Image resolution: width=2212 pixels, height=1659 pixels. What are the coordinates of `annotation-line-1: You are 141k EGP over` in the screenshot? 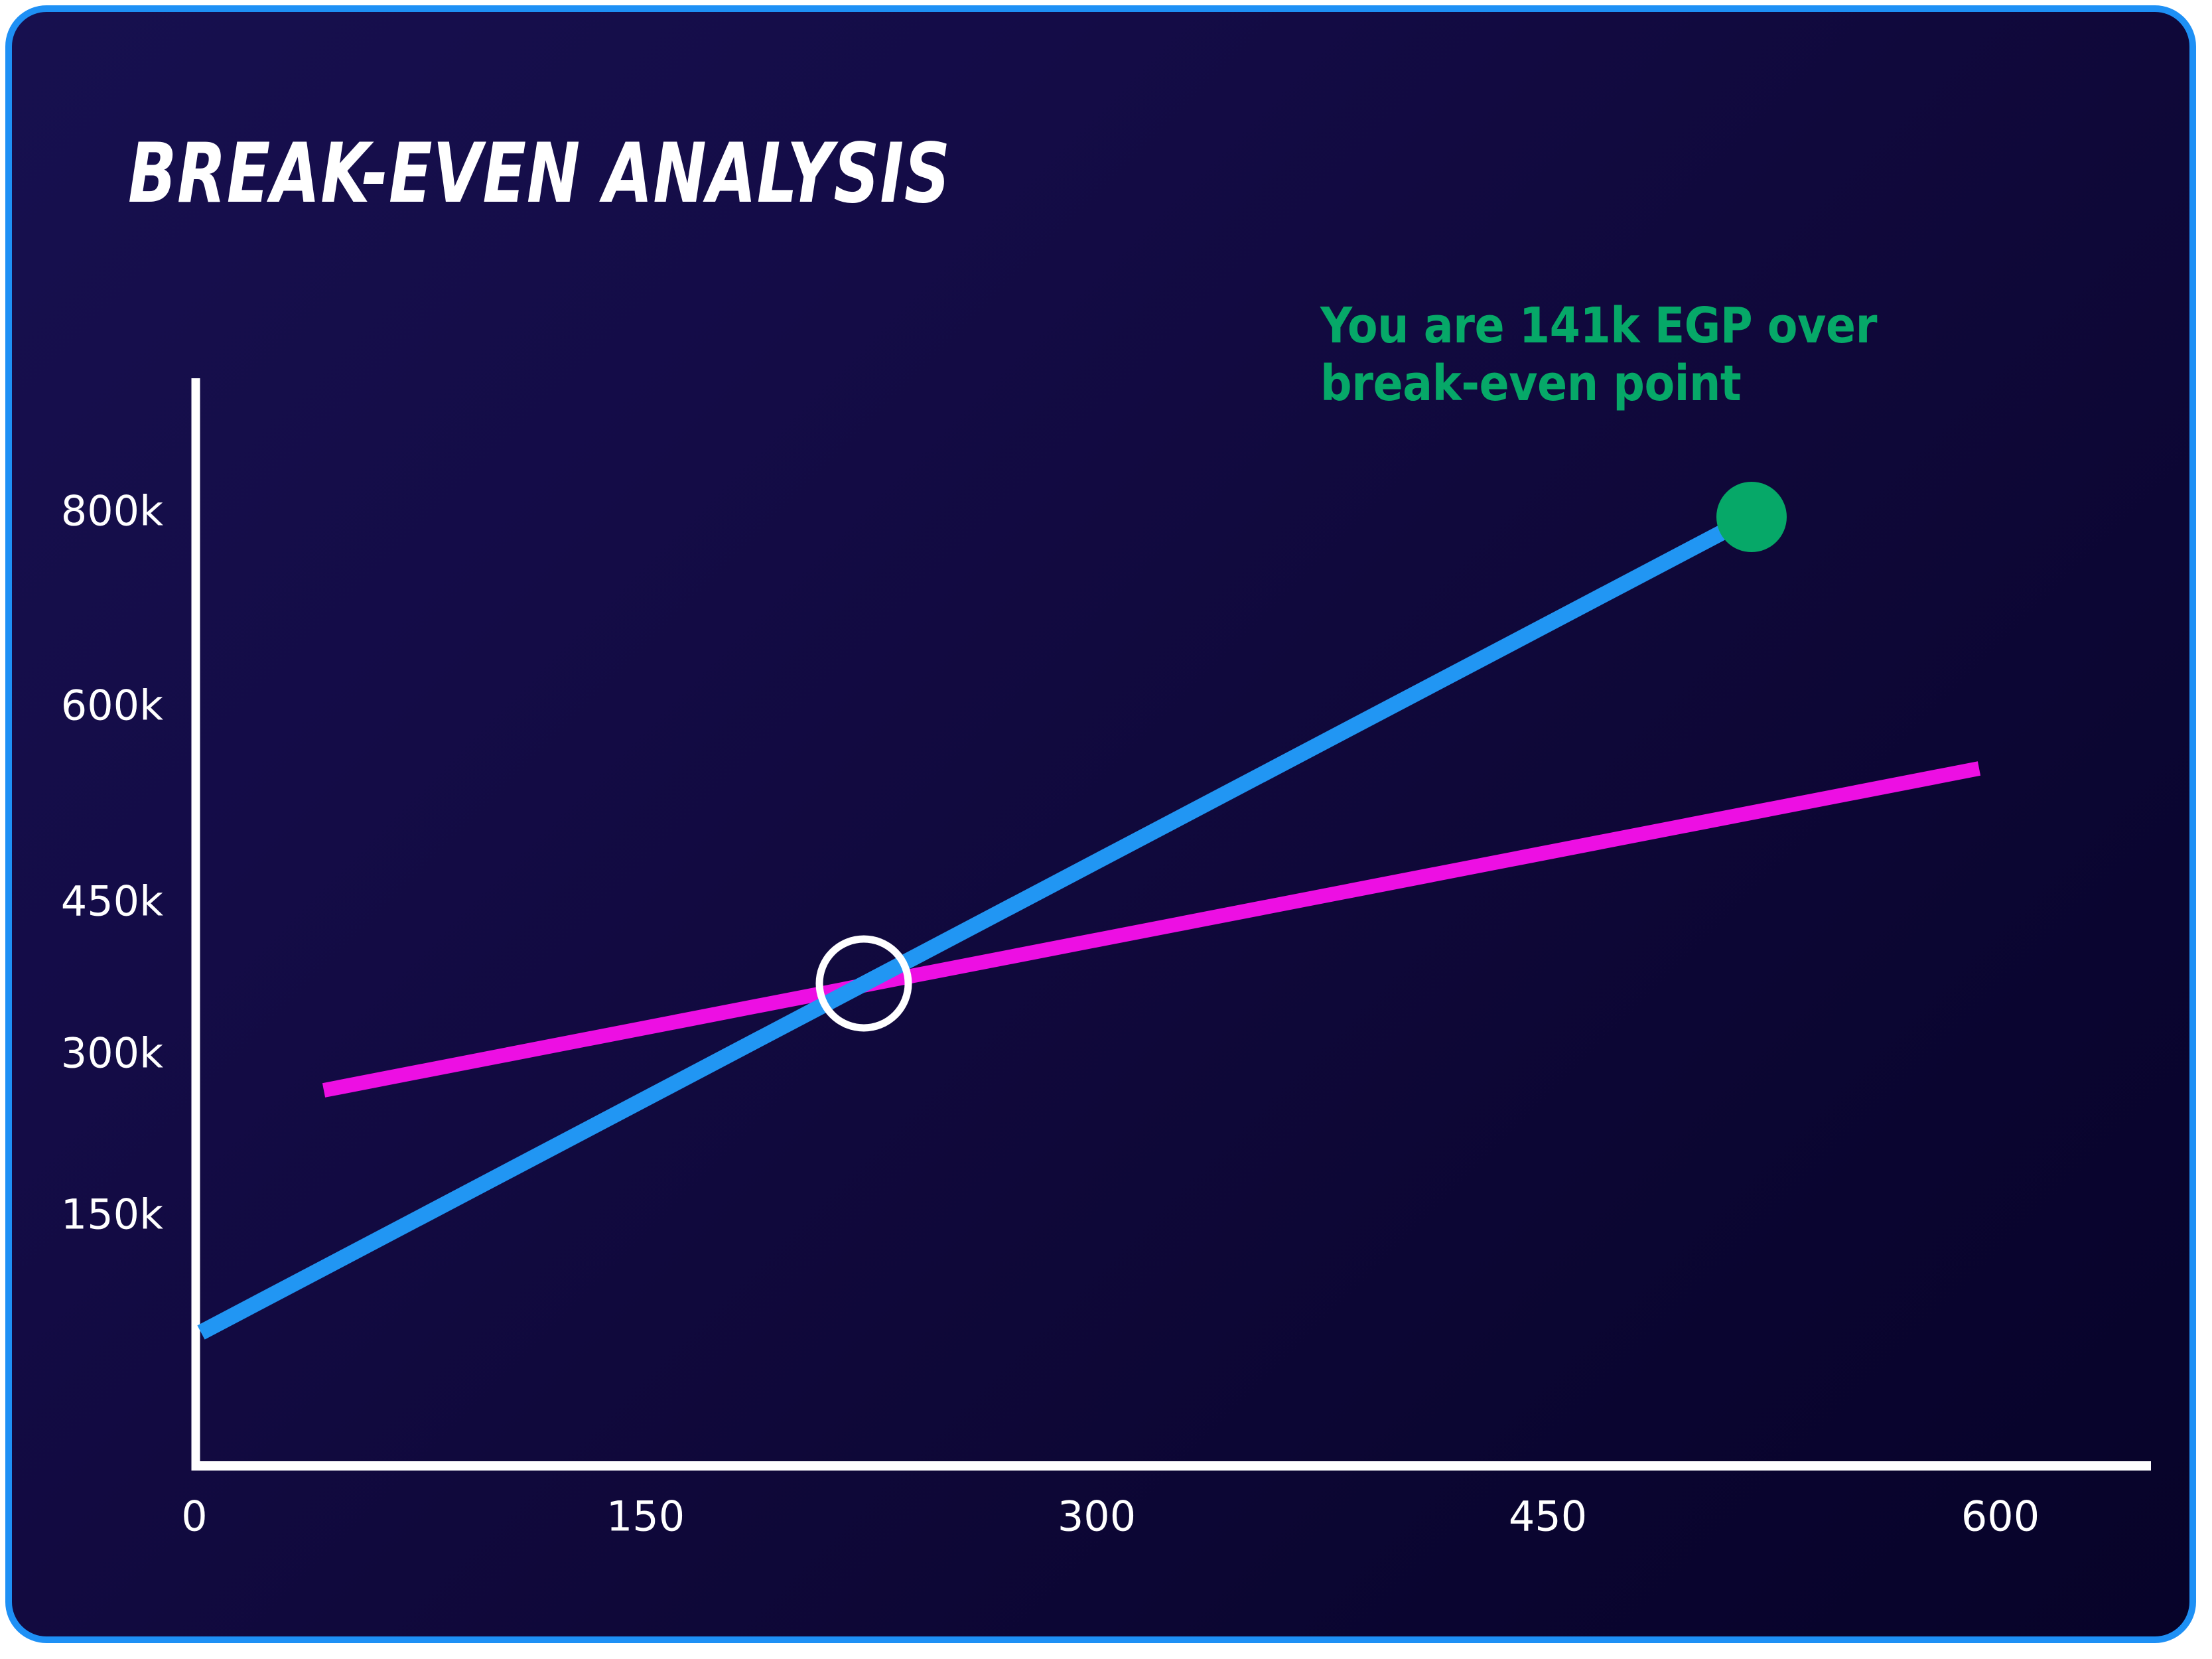 It's located at (1598, 325).